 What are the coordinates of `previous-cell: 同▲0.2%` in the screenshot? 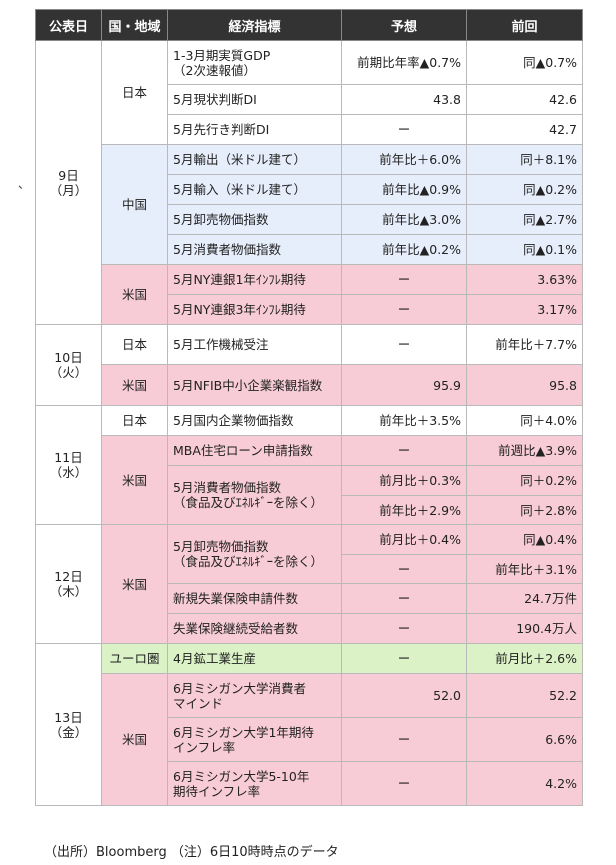 It's located at (524, 189).